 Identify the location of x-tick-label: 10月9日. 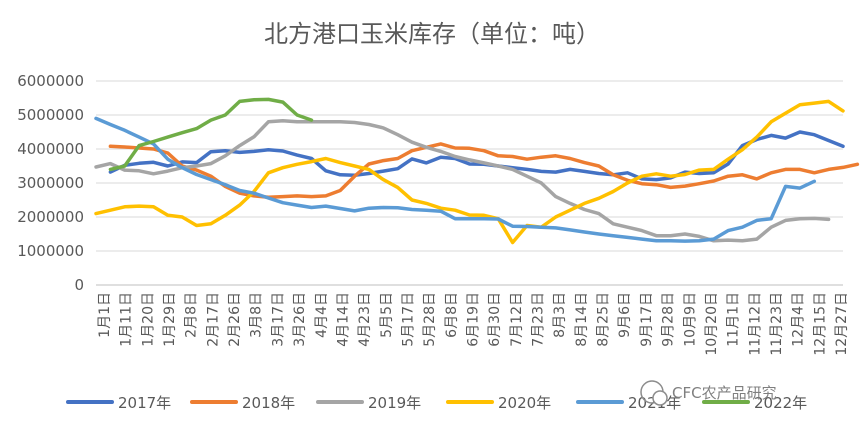
(690, 319).